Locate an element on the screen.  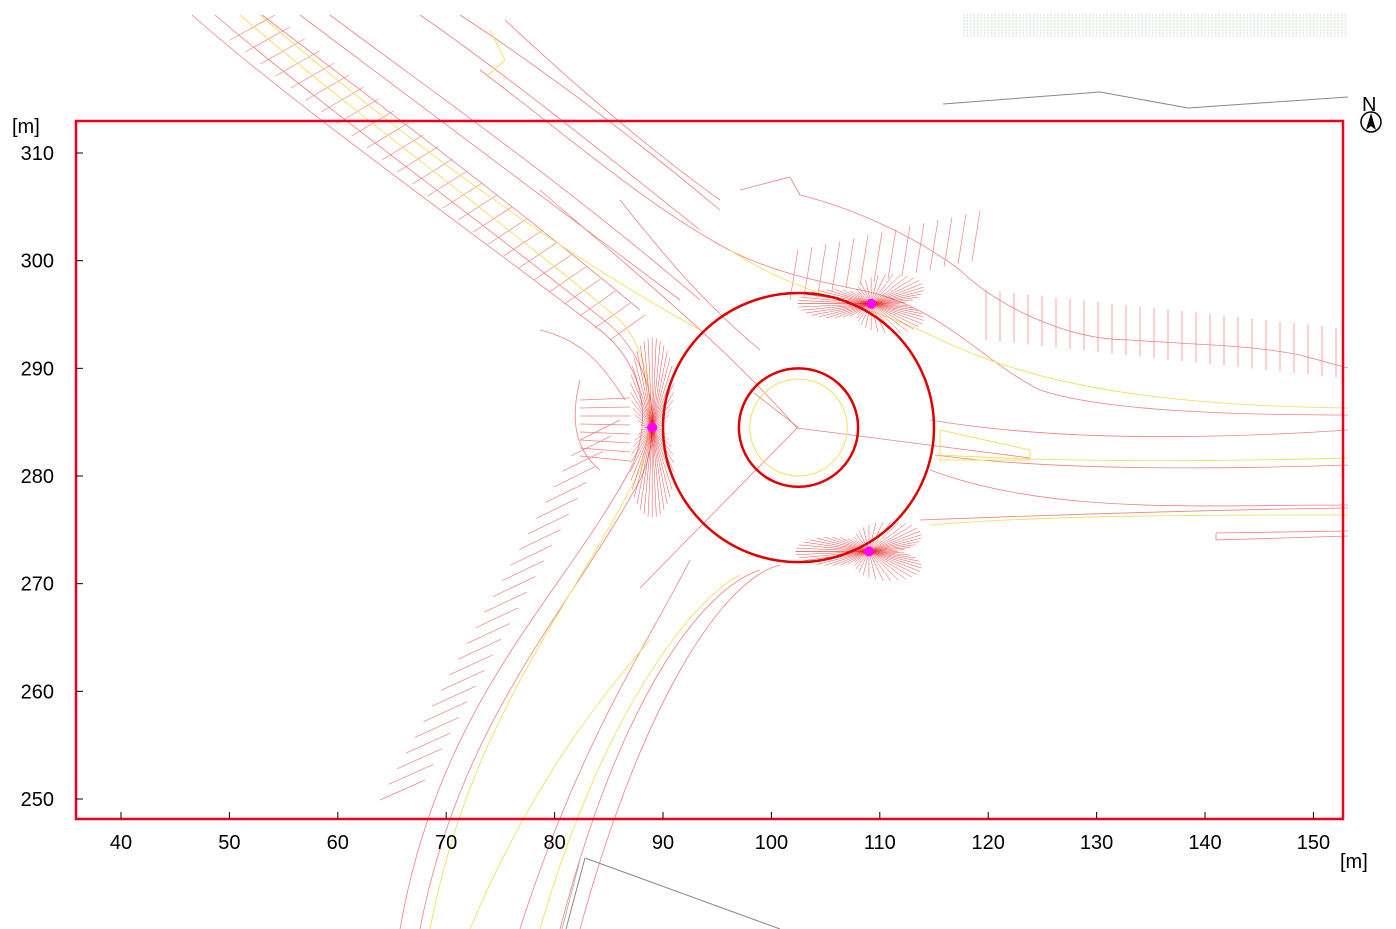
x-tick-label: 100 is located at coordinates (771, 843).